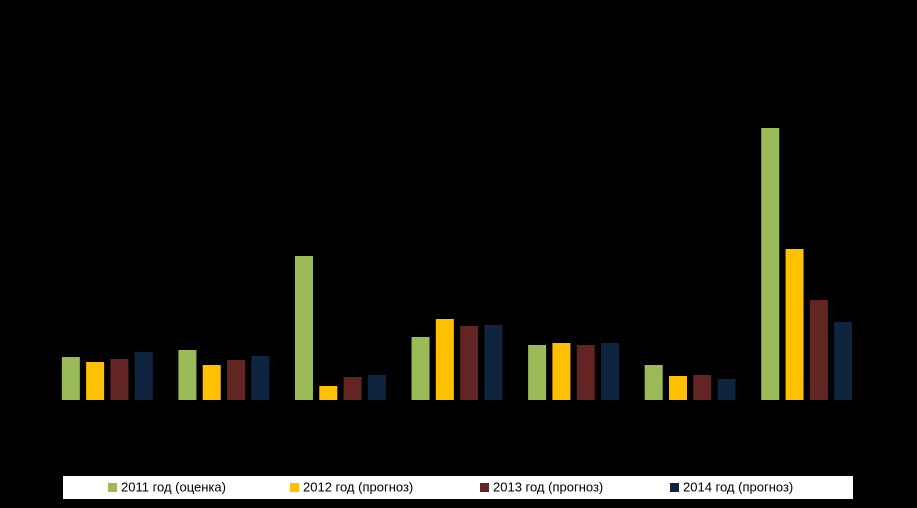 This screenshot has height=508, width=917. What do you see at coordinates (173, 486) in the screenshot?
I see `legend-label: 2011 год (оценка)` at bounding box center [173, 486].